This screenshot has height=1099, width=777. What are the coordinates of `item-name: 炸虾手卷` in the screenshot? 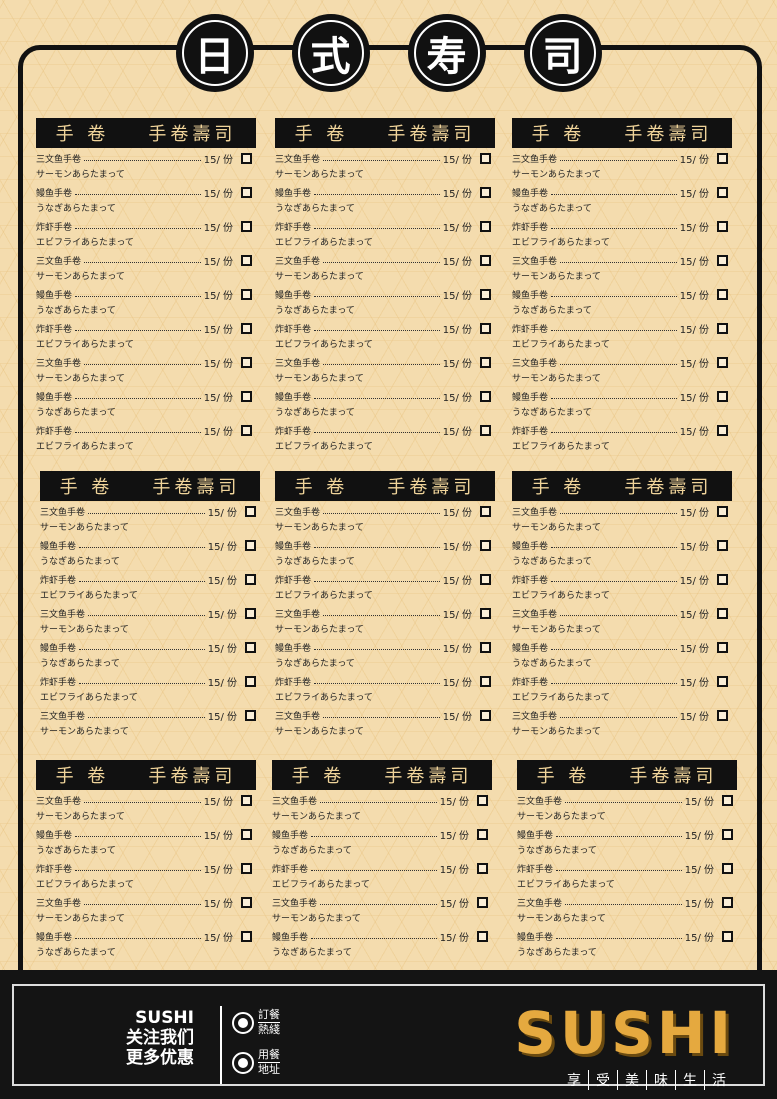 It's located at (58, 682).